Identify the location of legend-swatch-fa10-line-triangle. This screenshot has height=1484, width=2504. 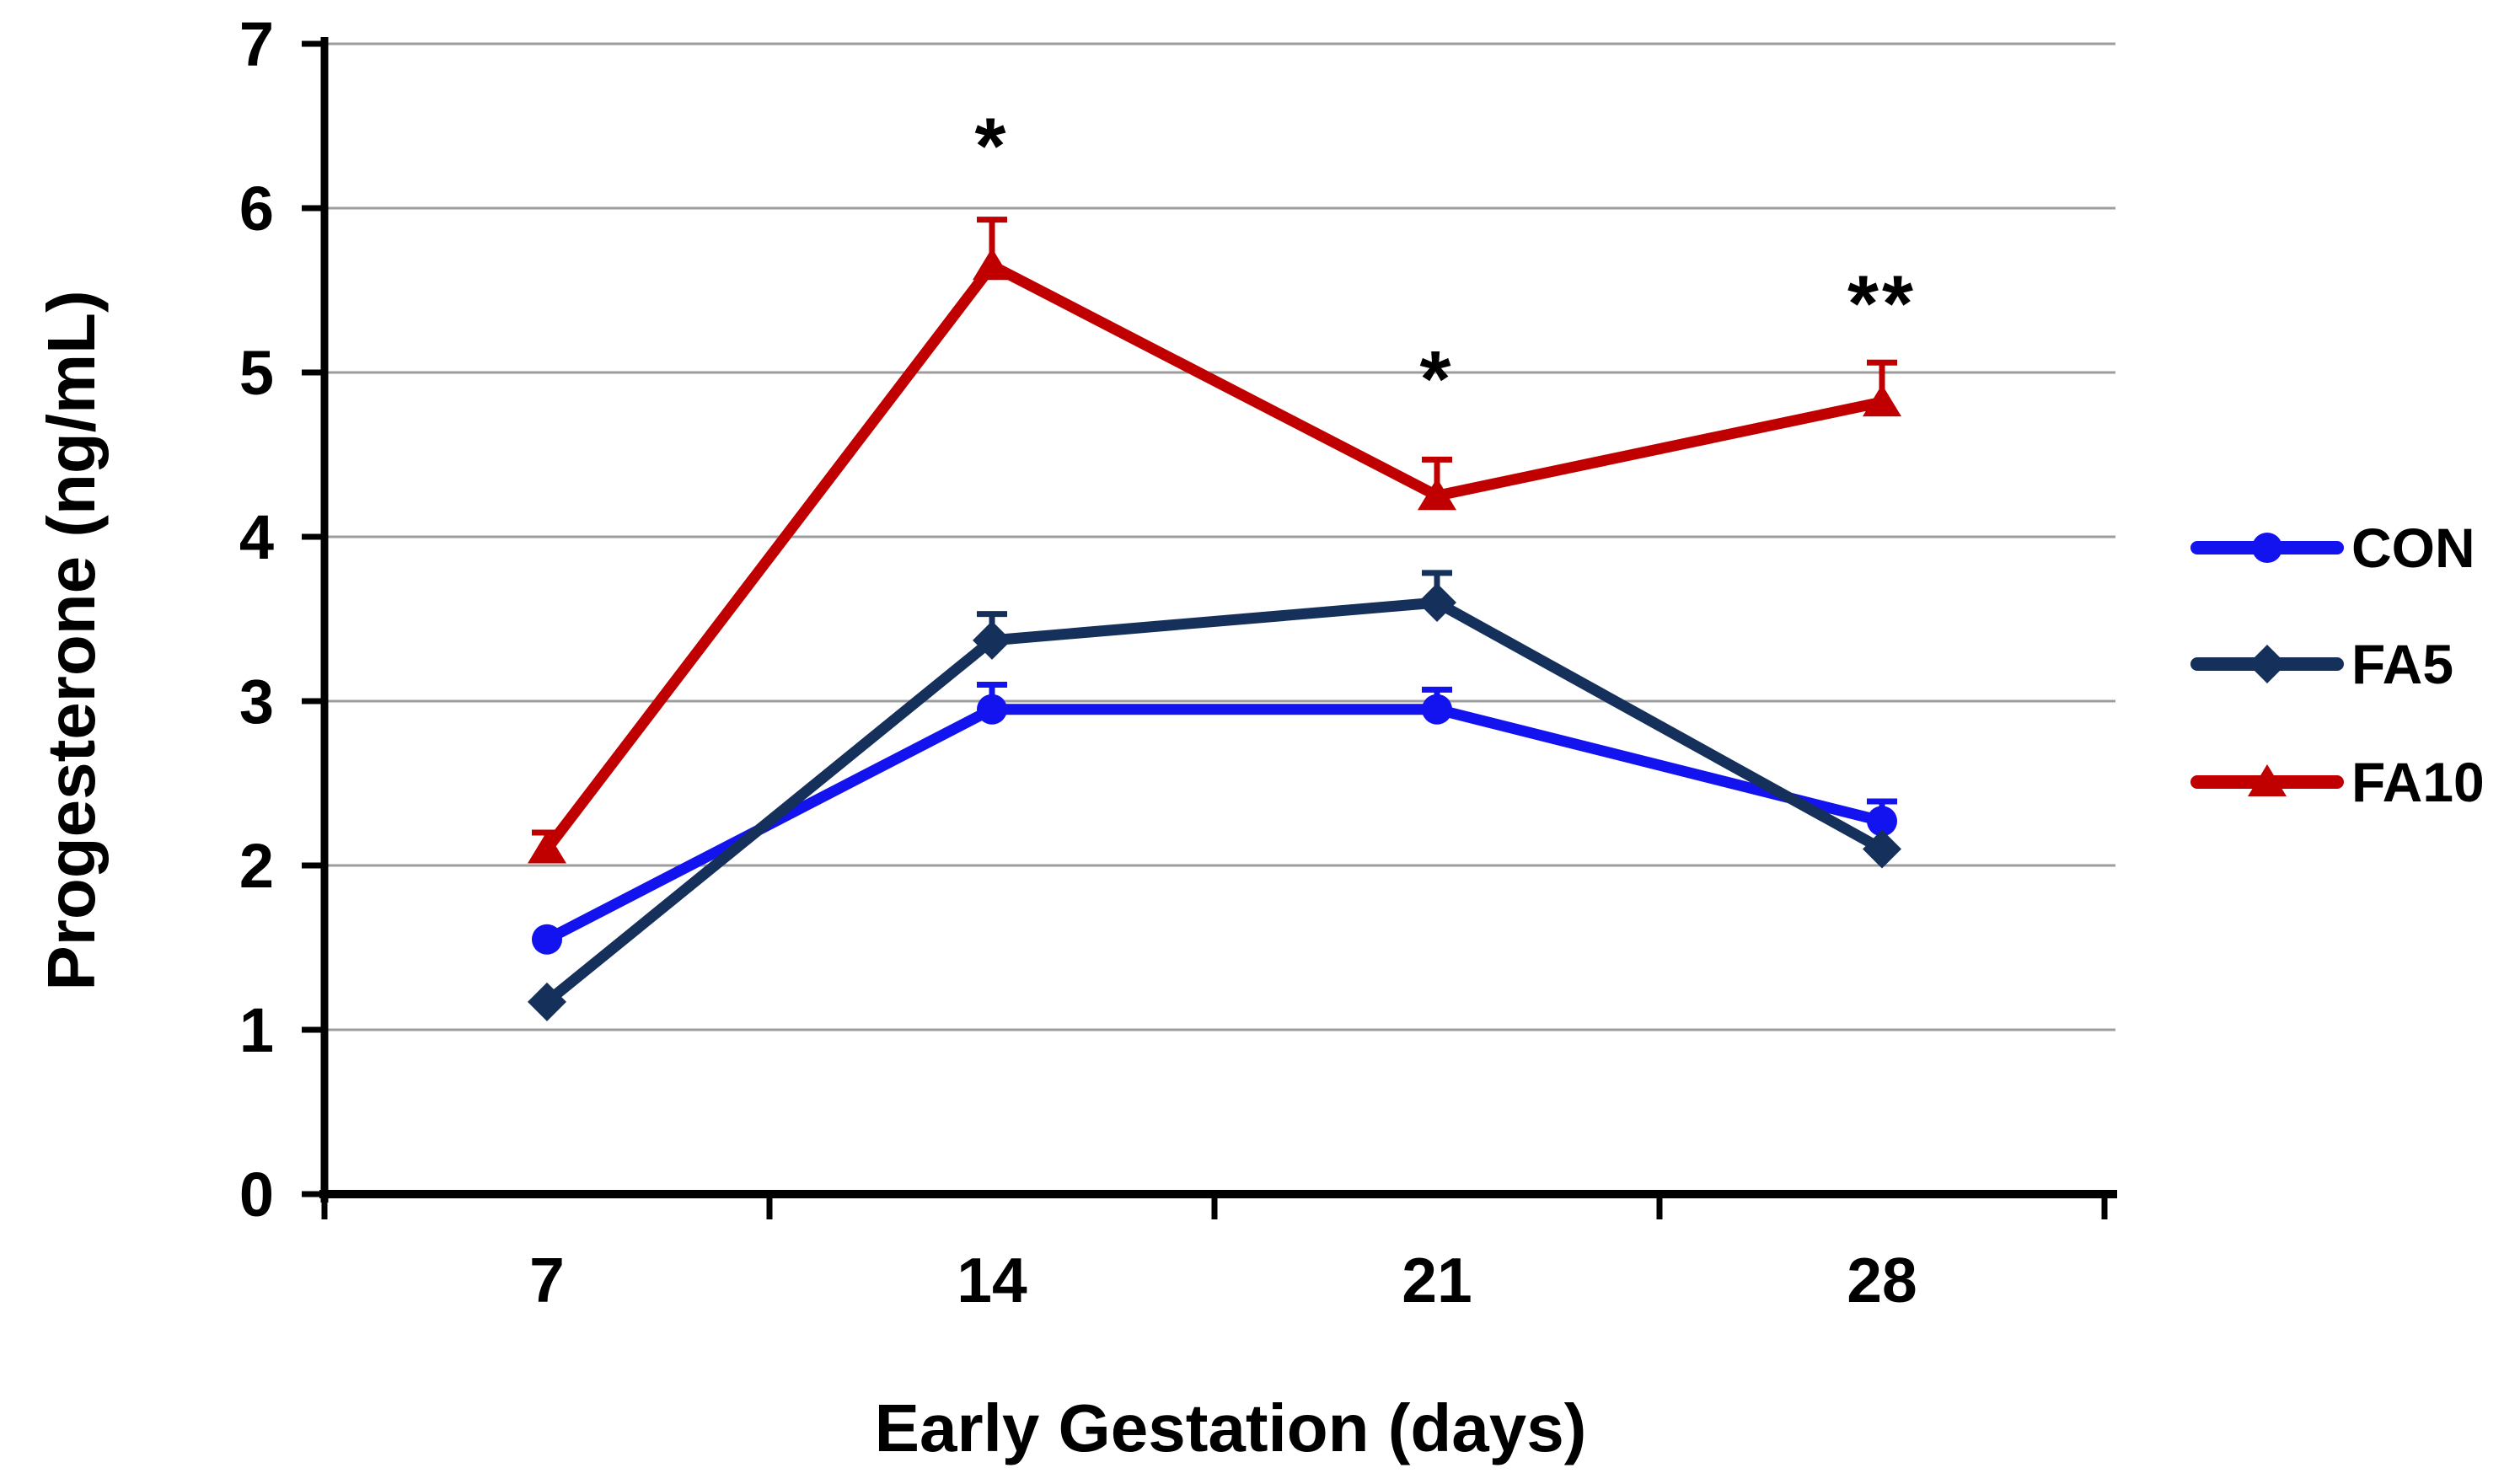
(2267, 780).